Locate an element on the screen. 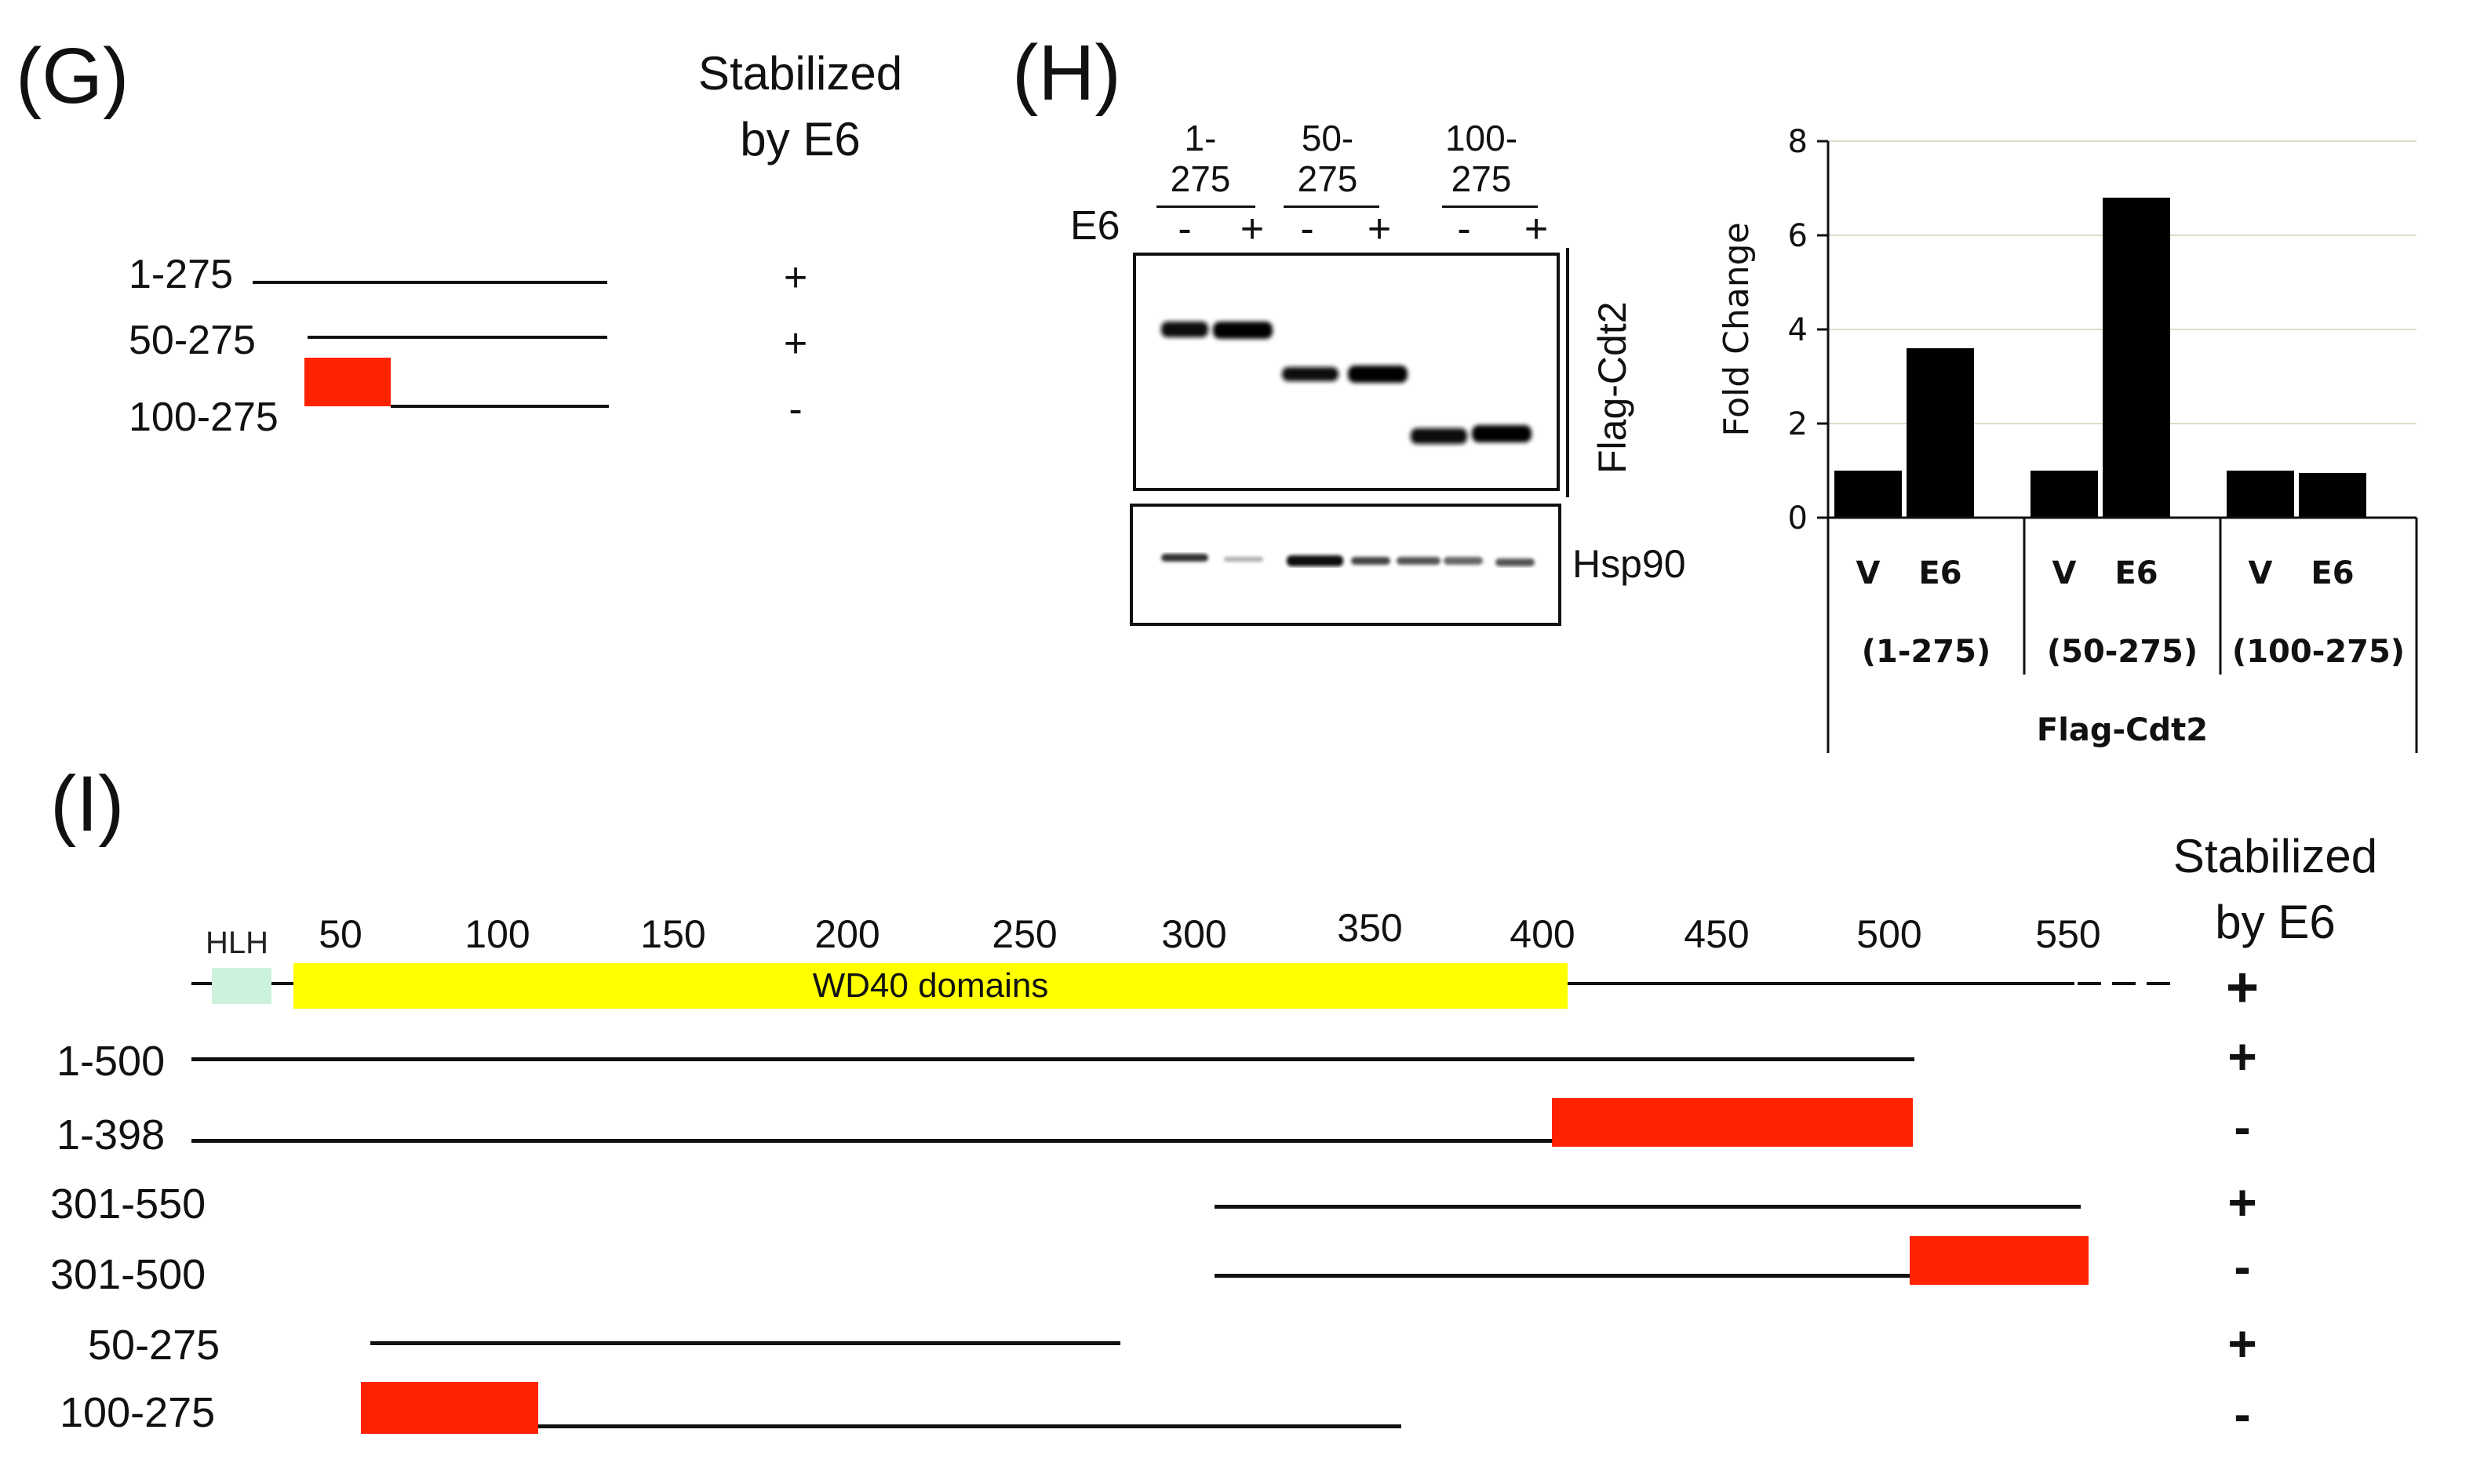 This screenshot has width=2473, height=1484. panel-g-header: Stabilized by E6 is located at coordinates (800, 107).